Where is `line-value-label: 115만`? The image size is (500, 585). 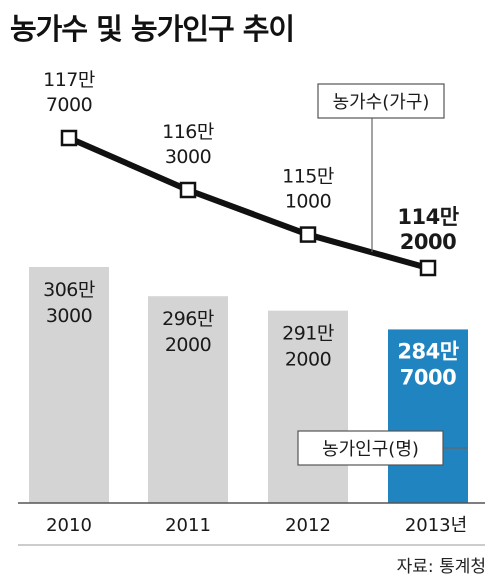 line-value-label: 115만 is located at coordinates (308, 177).